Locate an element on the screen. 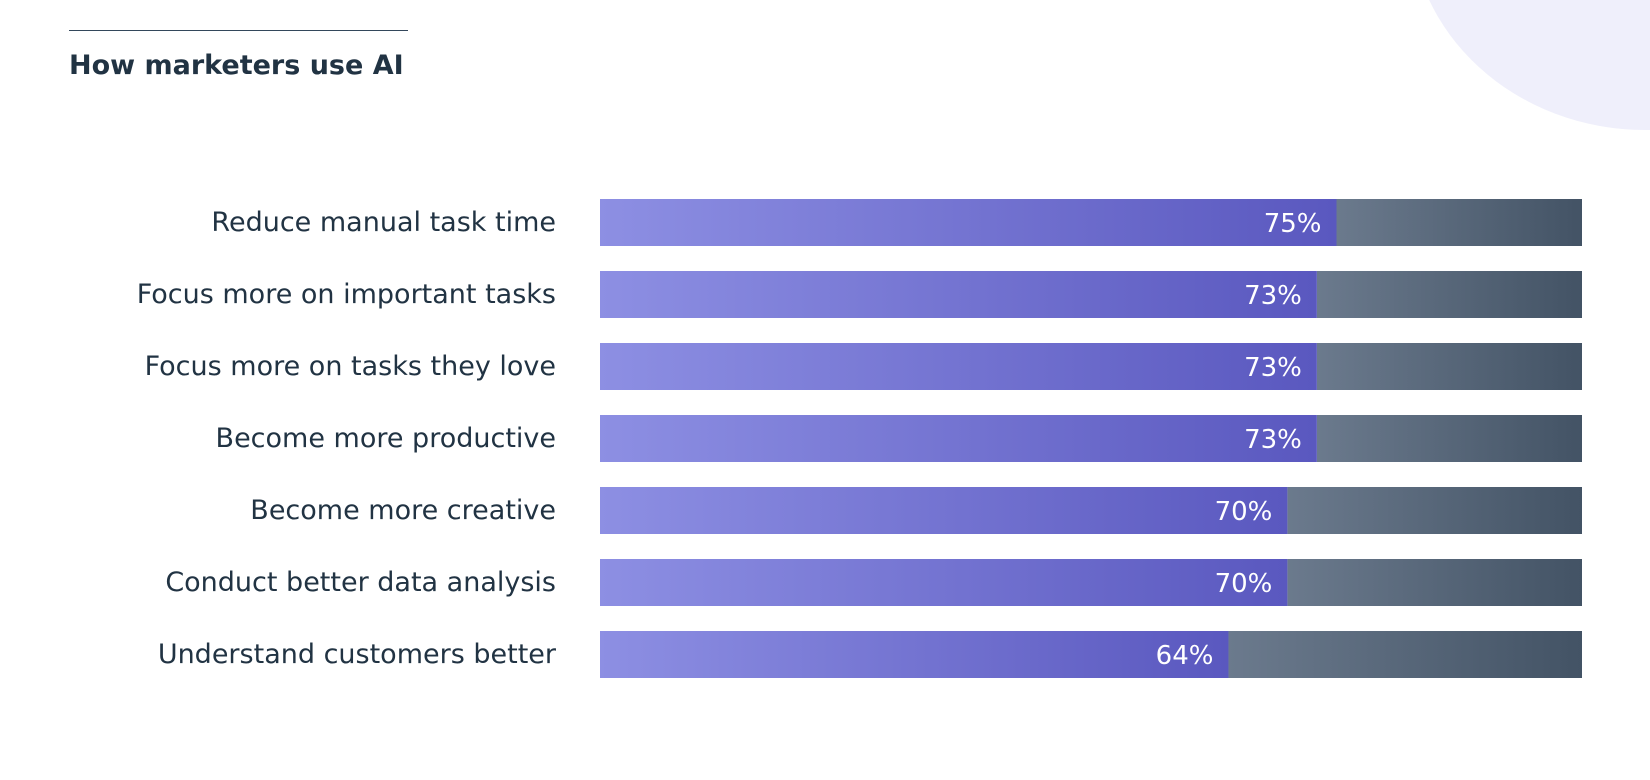 This screenshot has width=1650, height=780. category-label: Focus more on tasks they love is located at coordinates (350, 366).